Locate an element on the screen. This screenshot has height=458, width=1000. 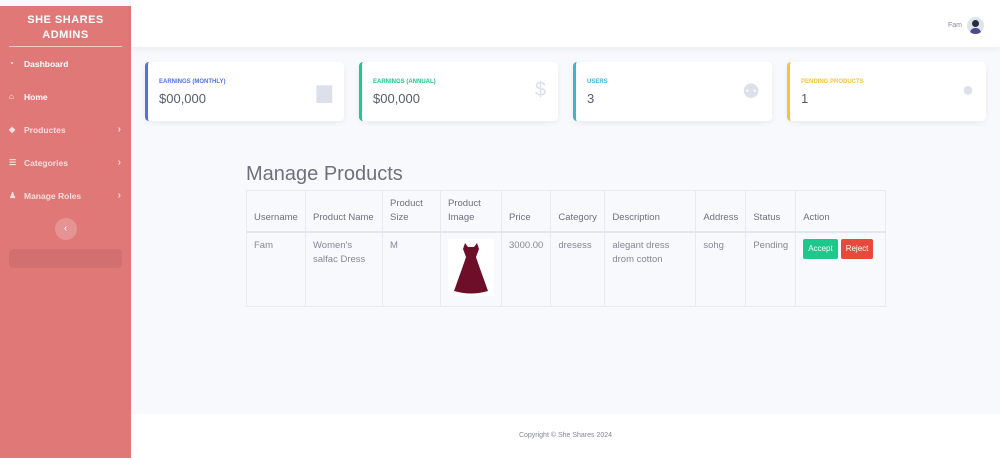
product-image is located at coordinates (471, 267).